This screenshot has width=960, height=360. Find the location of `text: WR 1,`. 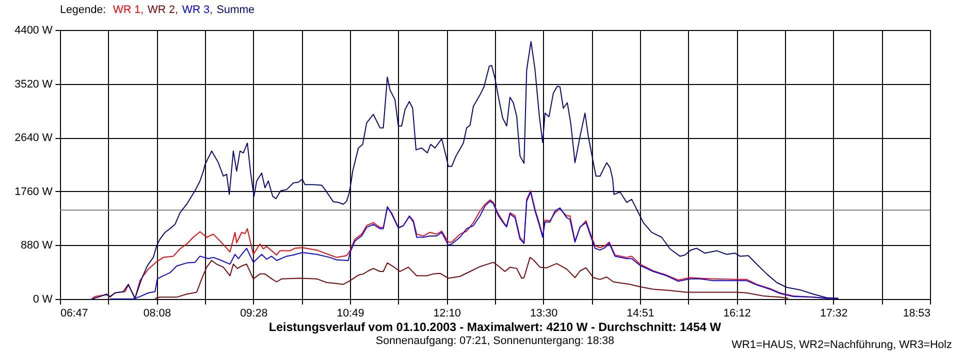

text: WR 1, is located at coordinates (128, 10).